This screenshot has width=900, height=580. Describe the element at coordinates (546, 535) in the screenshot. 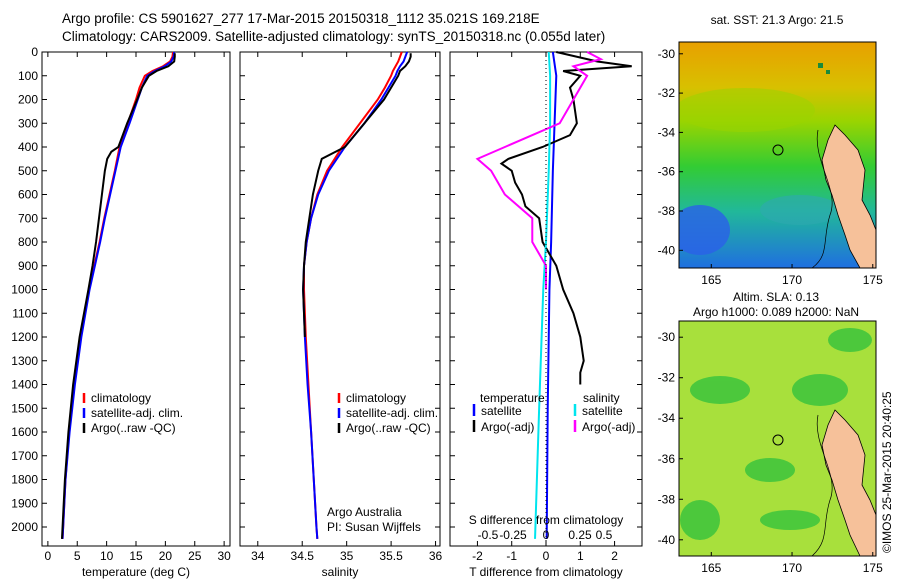

I see `difference-x2tick-label: 0` at that location.